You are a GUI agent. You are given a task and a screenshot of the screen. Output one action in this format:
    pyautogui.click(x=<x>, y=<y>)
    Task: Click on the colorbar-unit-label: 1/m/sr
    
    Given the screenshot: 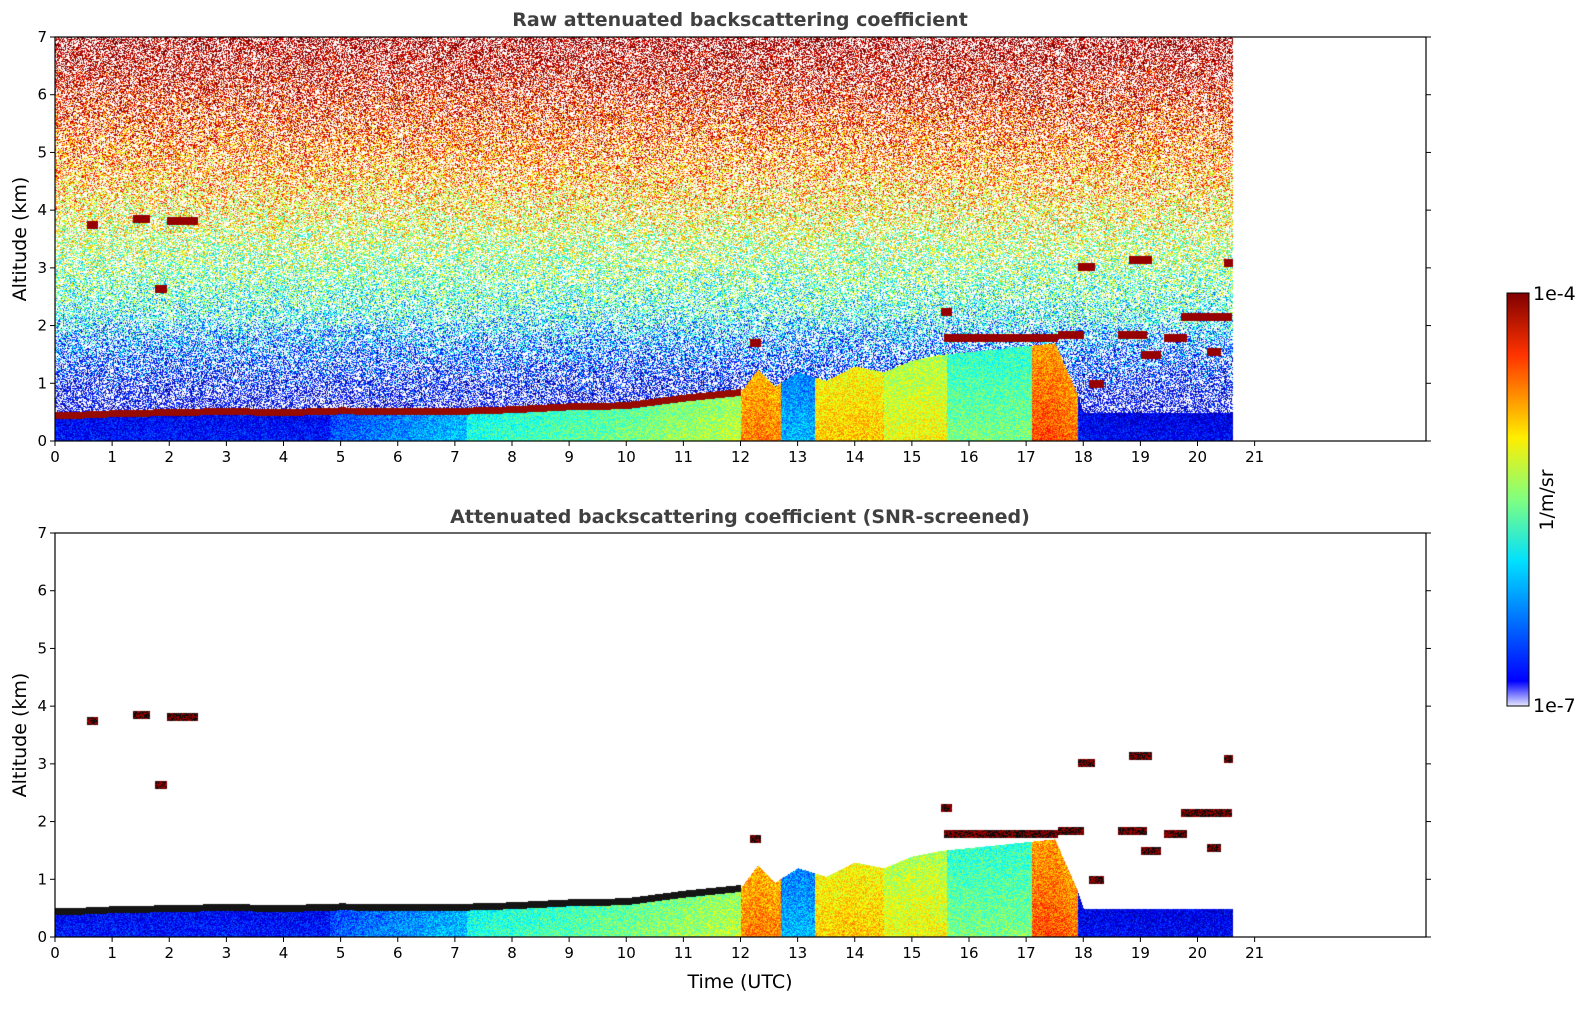 What is the action you would take?
    pyautogui.click(x=1547, y=499)
    